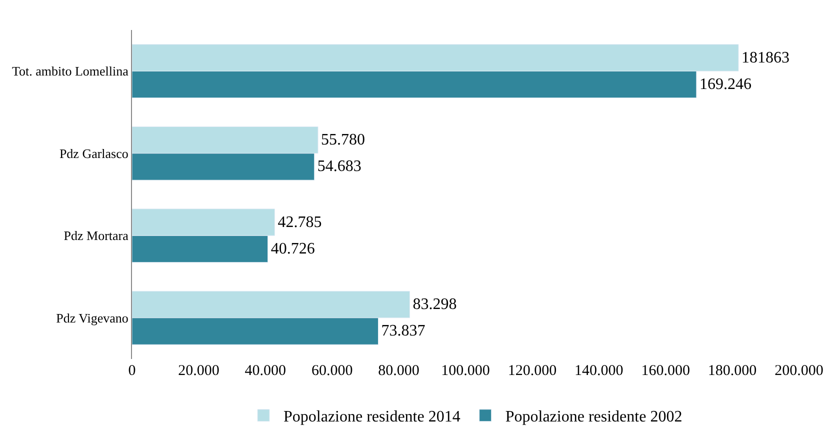 This screenshot has width=839, height=445. I want to click on x-tick-label: 160.000, so click(665, 371).